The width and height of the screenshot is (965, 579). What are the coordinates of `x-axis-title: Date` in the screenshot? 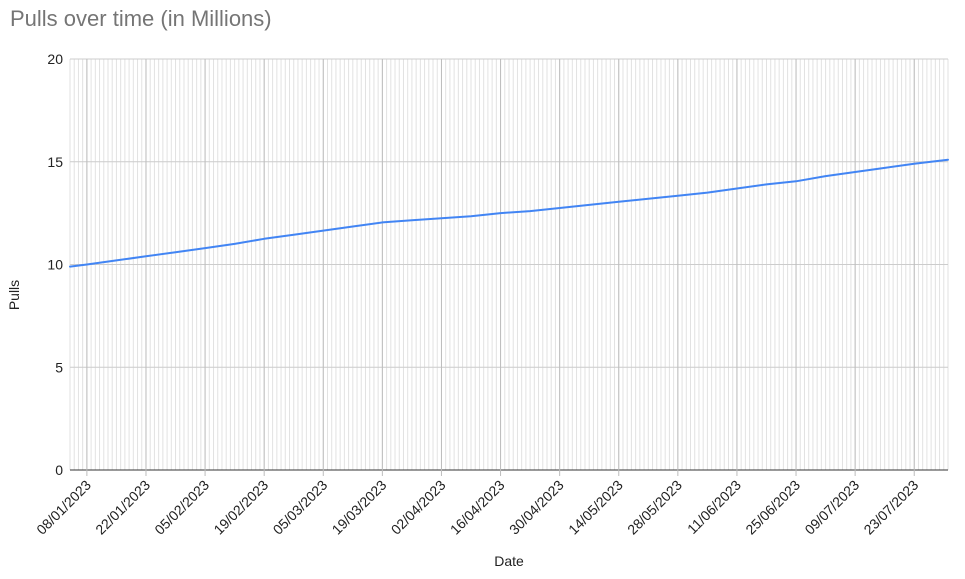 It's located at (509, 561).